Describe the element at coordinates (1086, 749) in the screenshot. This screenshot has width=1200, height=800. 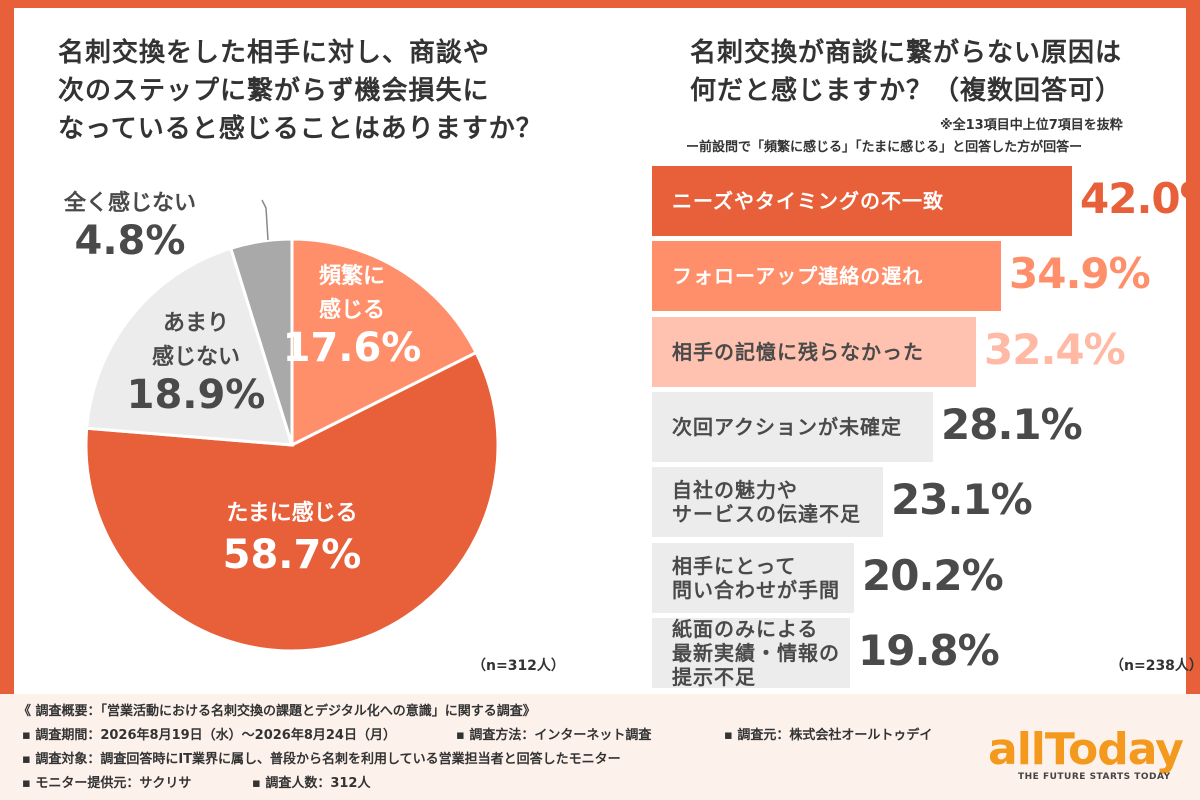
I see `logo-wordmark: allToday` at that location.